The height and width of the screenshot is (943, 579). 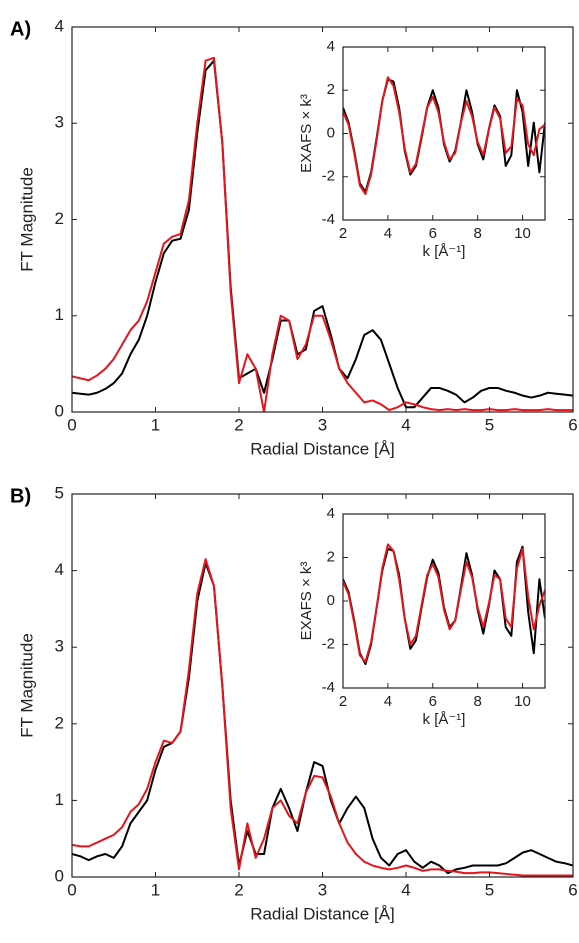 I want to click on y-tick-label: 5, so click(x=59, y=492).